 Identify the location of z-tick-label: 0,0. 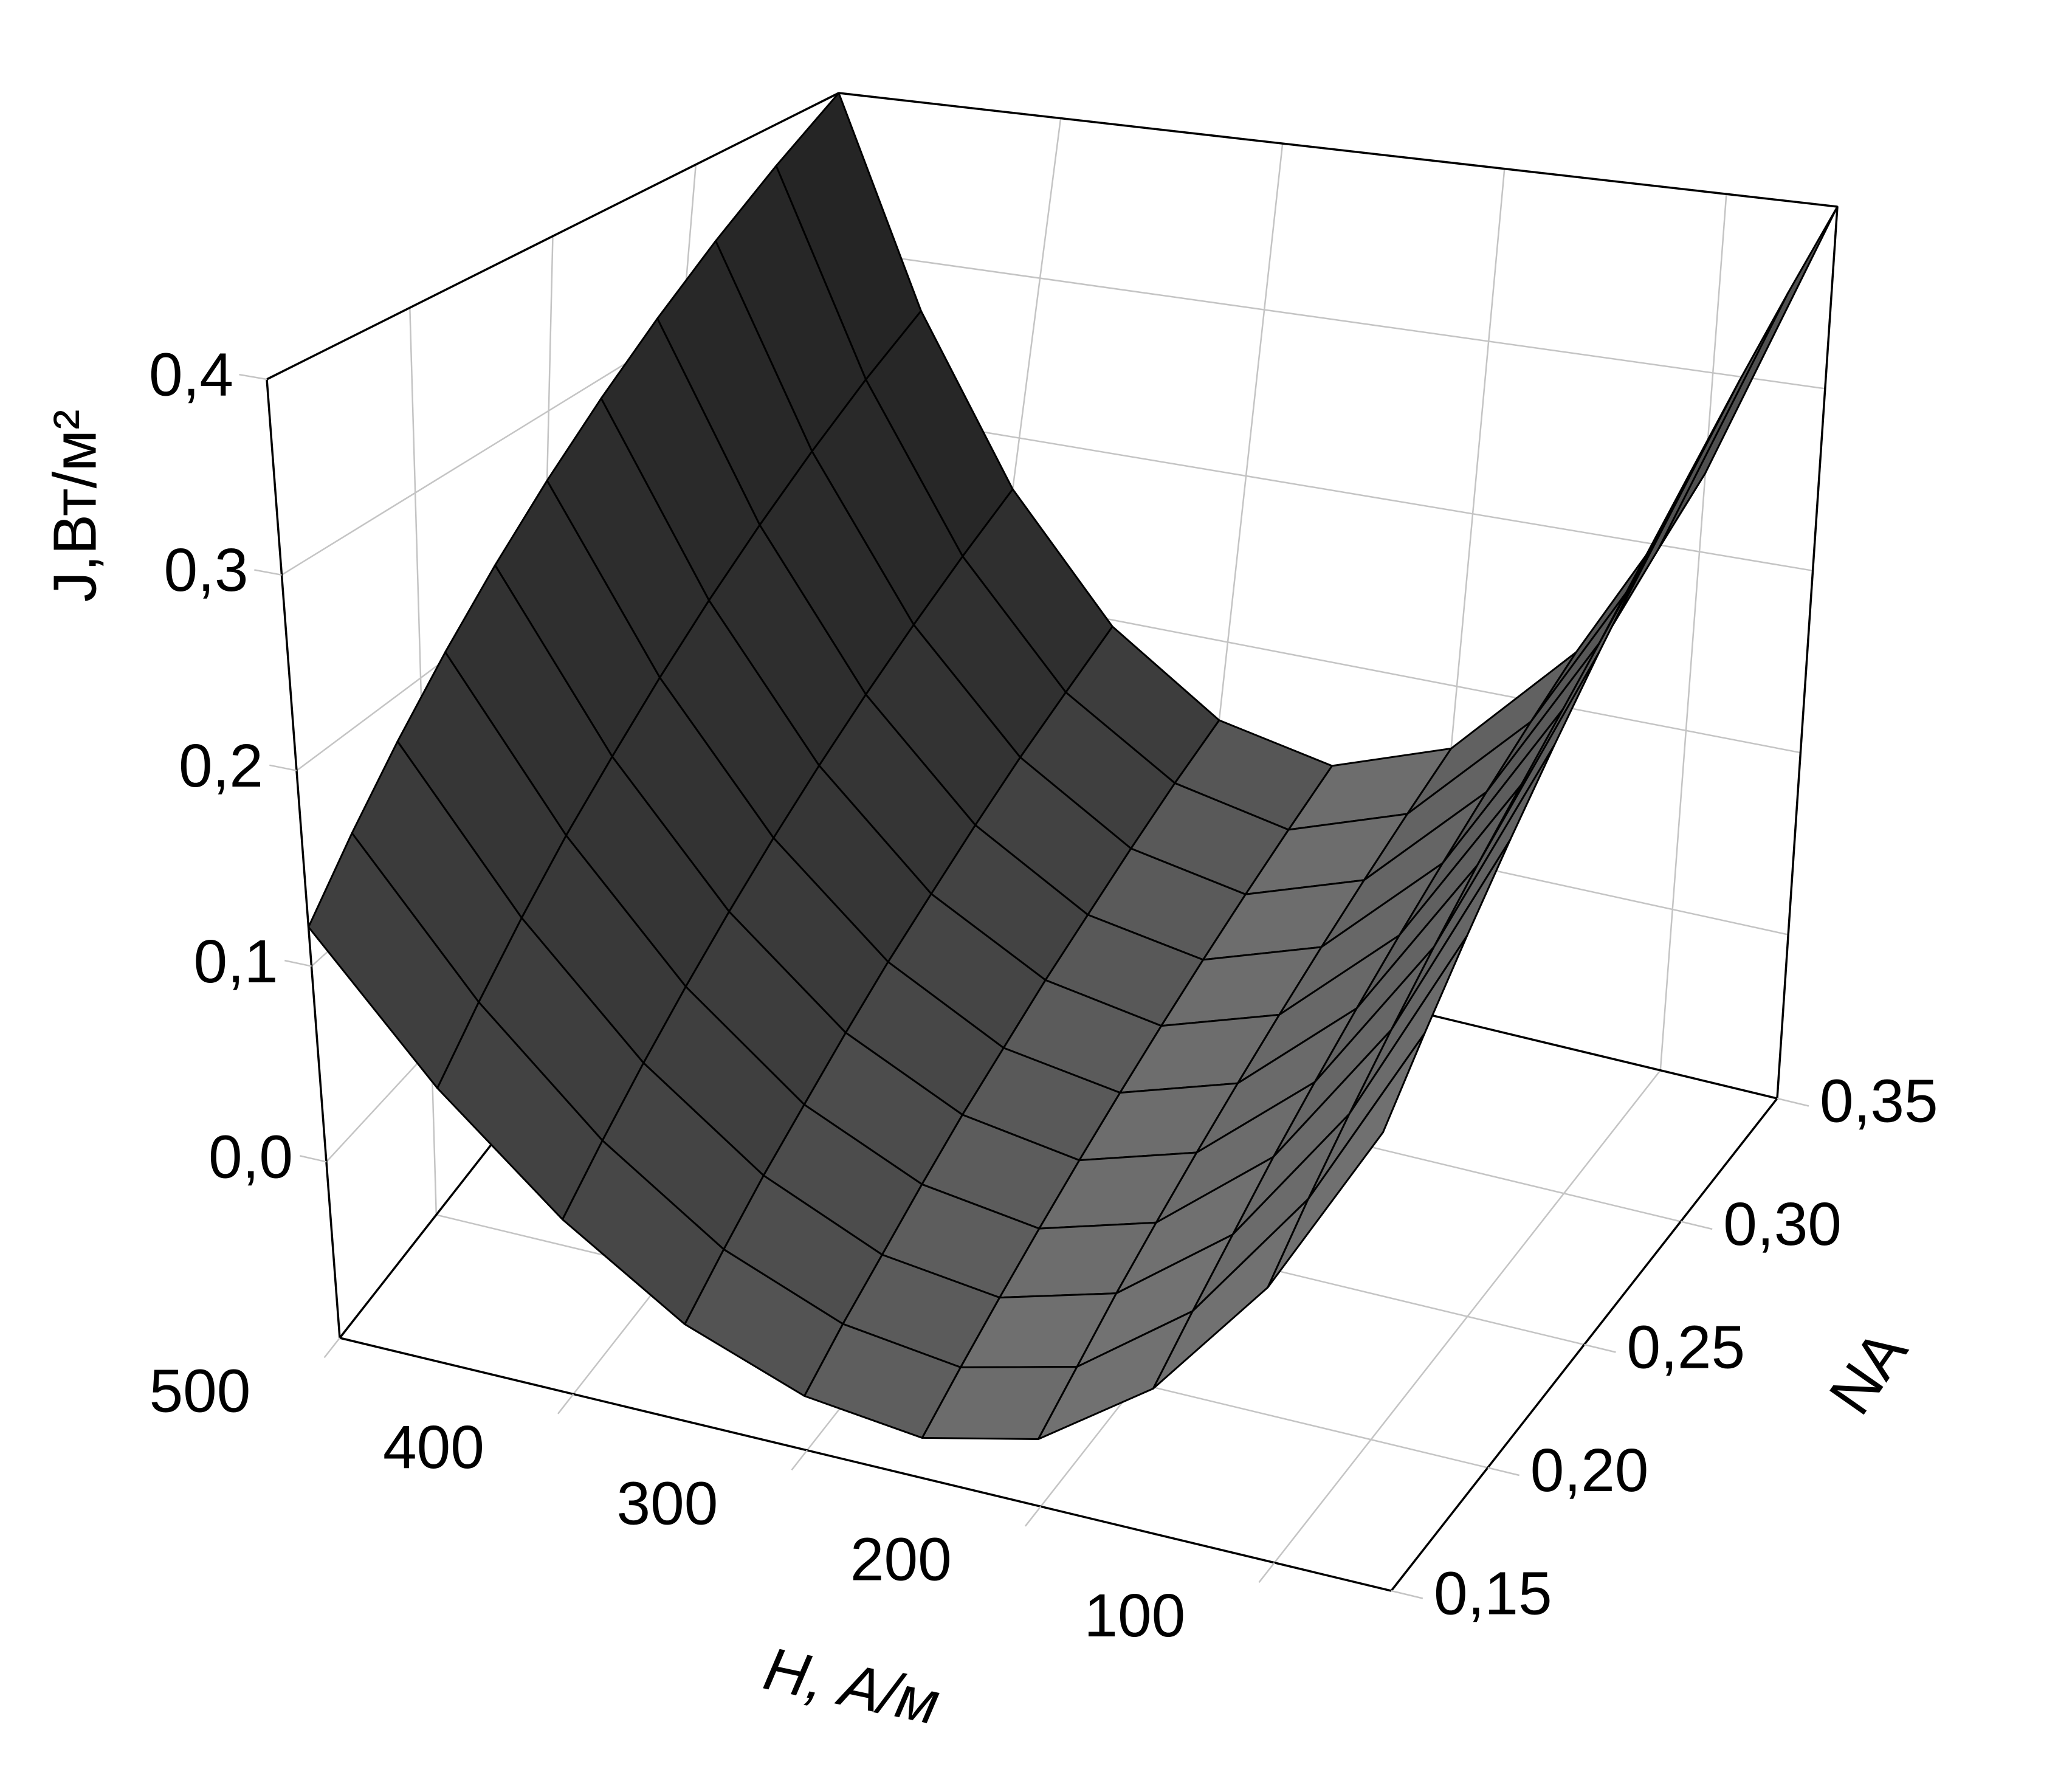
(250, 1157).